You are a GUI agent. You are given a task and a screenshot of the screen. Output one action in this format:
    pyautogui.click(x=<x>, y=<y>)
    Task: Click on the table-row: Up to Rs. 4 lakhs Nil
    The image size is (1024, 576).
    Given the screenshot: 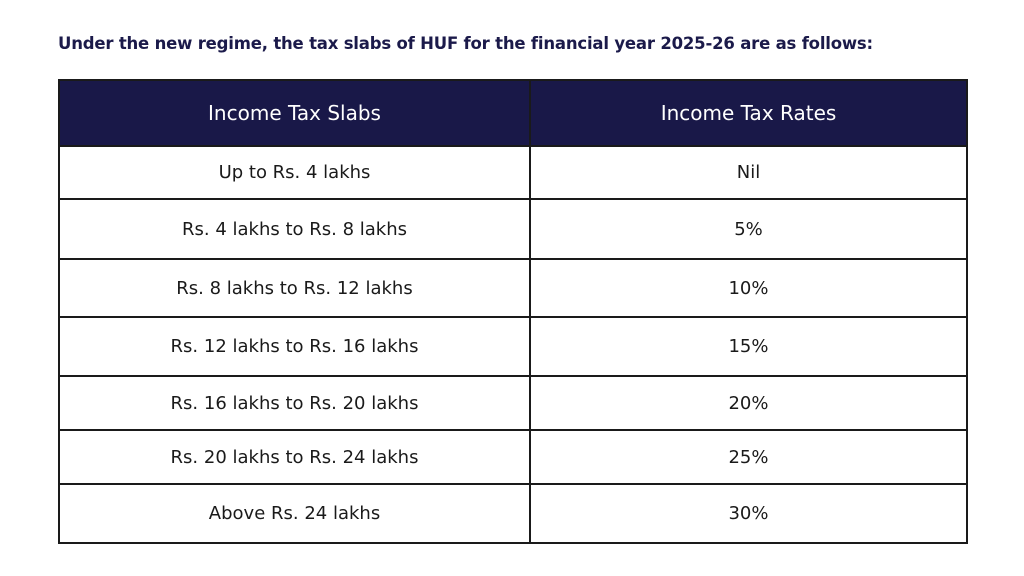 What is the action you would take?
    pyautogui.click(x=513, y=172)
    